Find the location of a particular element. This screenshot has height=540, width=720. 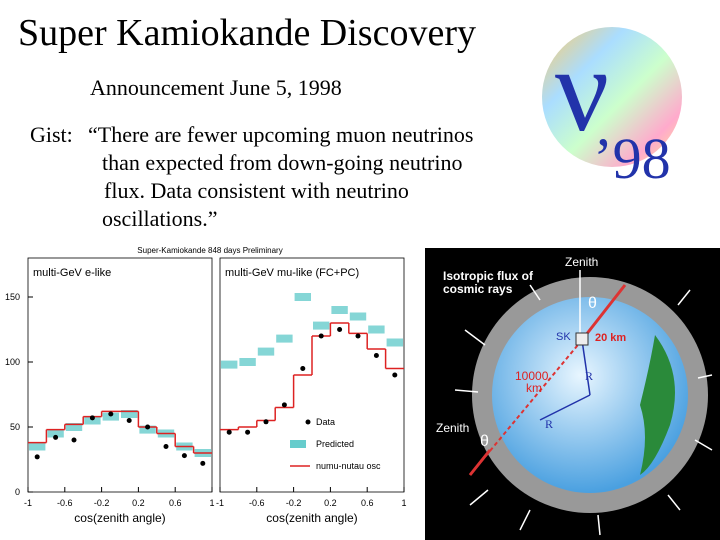

gist-line: “There are fewer upcoming muon neutrinos is located at coordinates (280, 134).